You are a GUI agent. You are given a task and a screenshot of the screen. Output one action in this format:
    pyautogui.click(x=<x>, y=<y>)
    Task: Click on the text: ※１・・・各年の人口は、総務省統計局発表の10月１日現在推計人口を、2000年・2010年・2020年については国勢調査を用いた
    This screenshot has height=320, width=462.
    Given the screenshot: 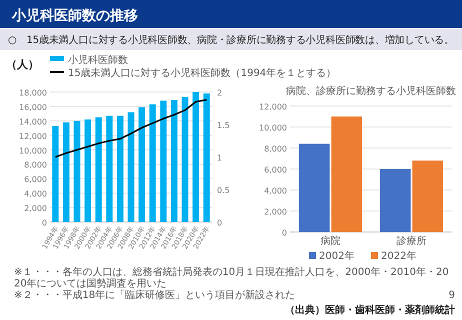 What is the action you would take?
    pyautogui.click(x=231, y=278)
    